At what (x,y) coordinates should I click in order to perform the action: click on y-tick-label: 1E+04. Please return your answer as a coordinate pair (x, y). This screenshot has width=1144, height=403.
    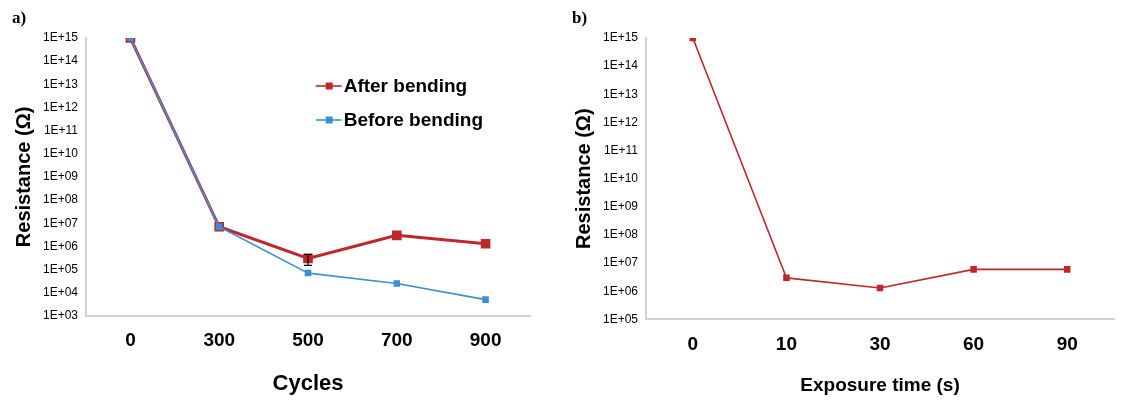
    Looking at the image, I should click on (60, 291).